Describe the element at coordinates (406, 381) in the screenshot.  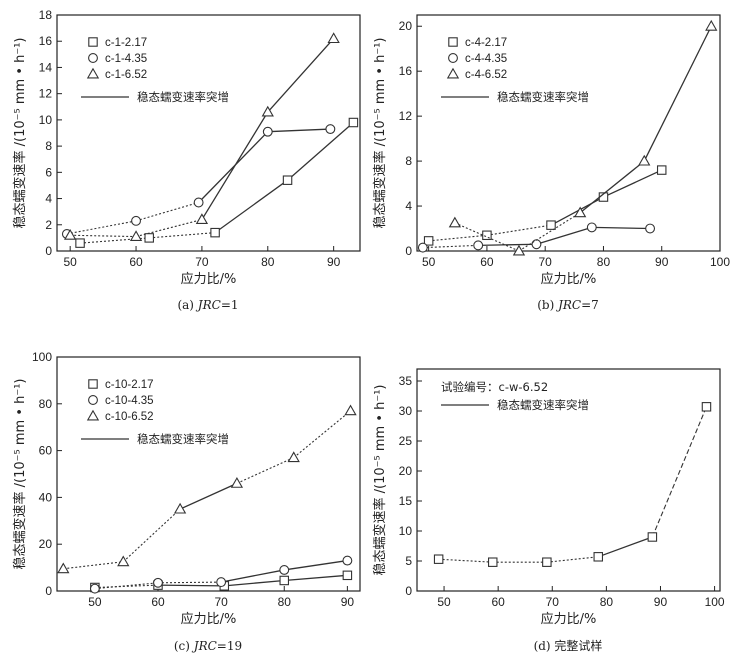
I see `y-tick-label: 35` at that location.